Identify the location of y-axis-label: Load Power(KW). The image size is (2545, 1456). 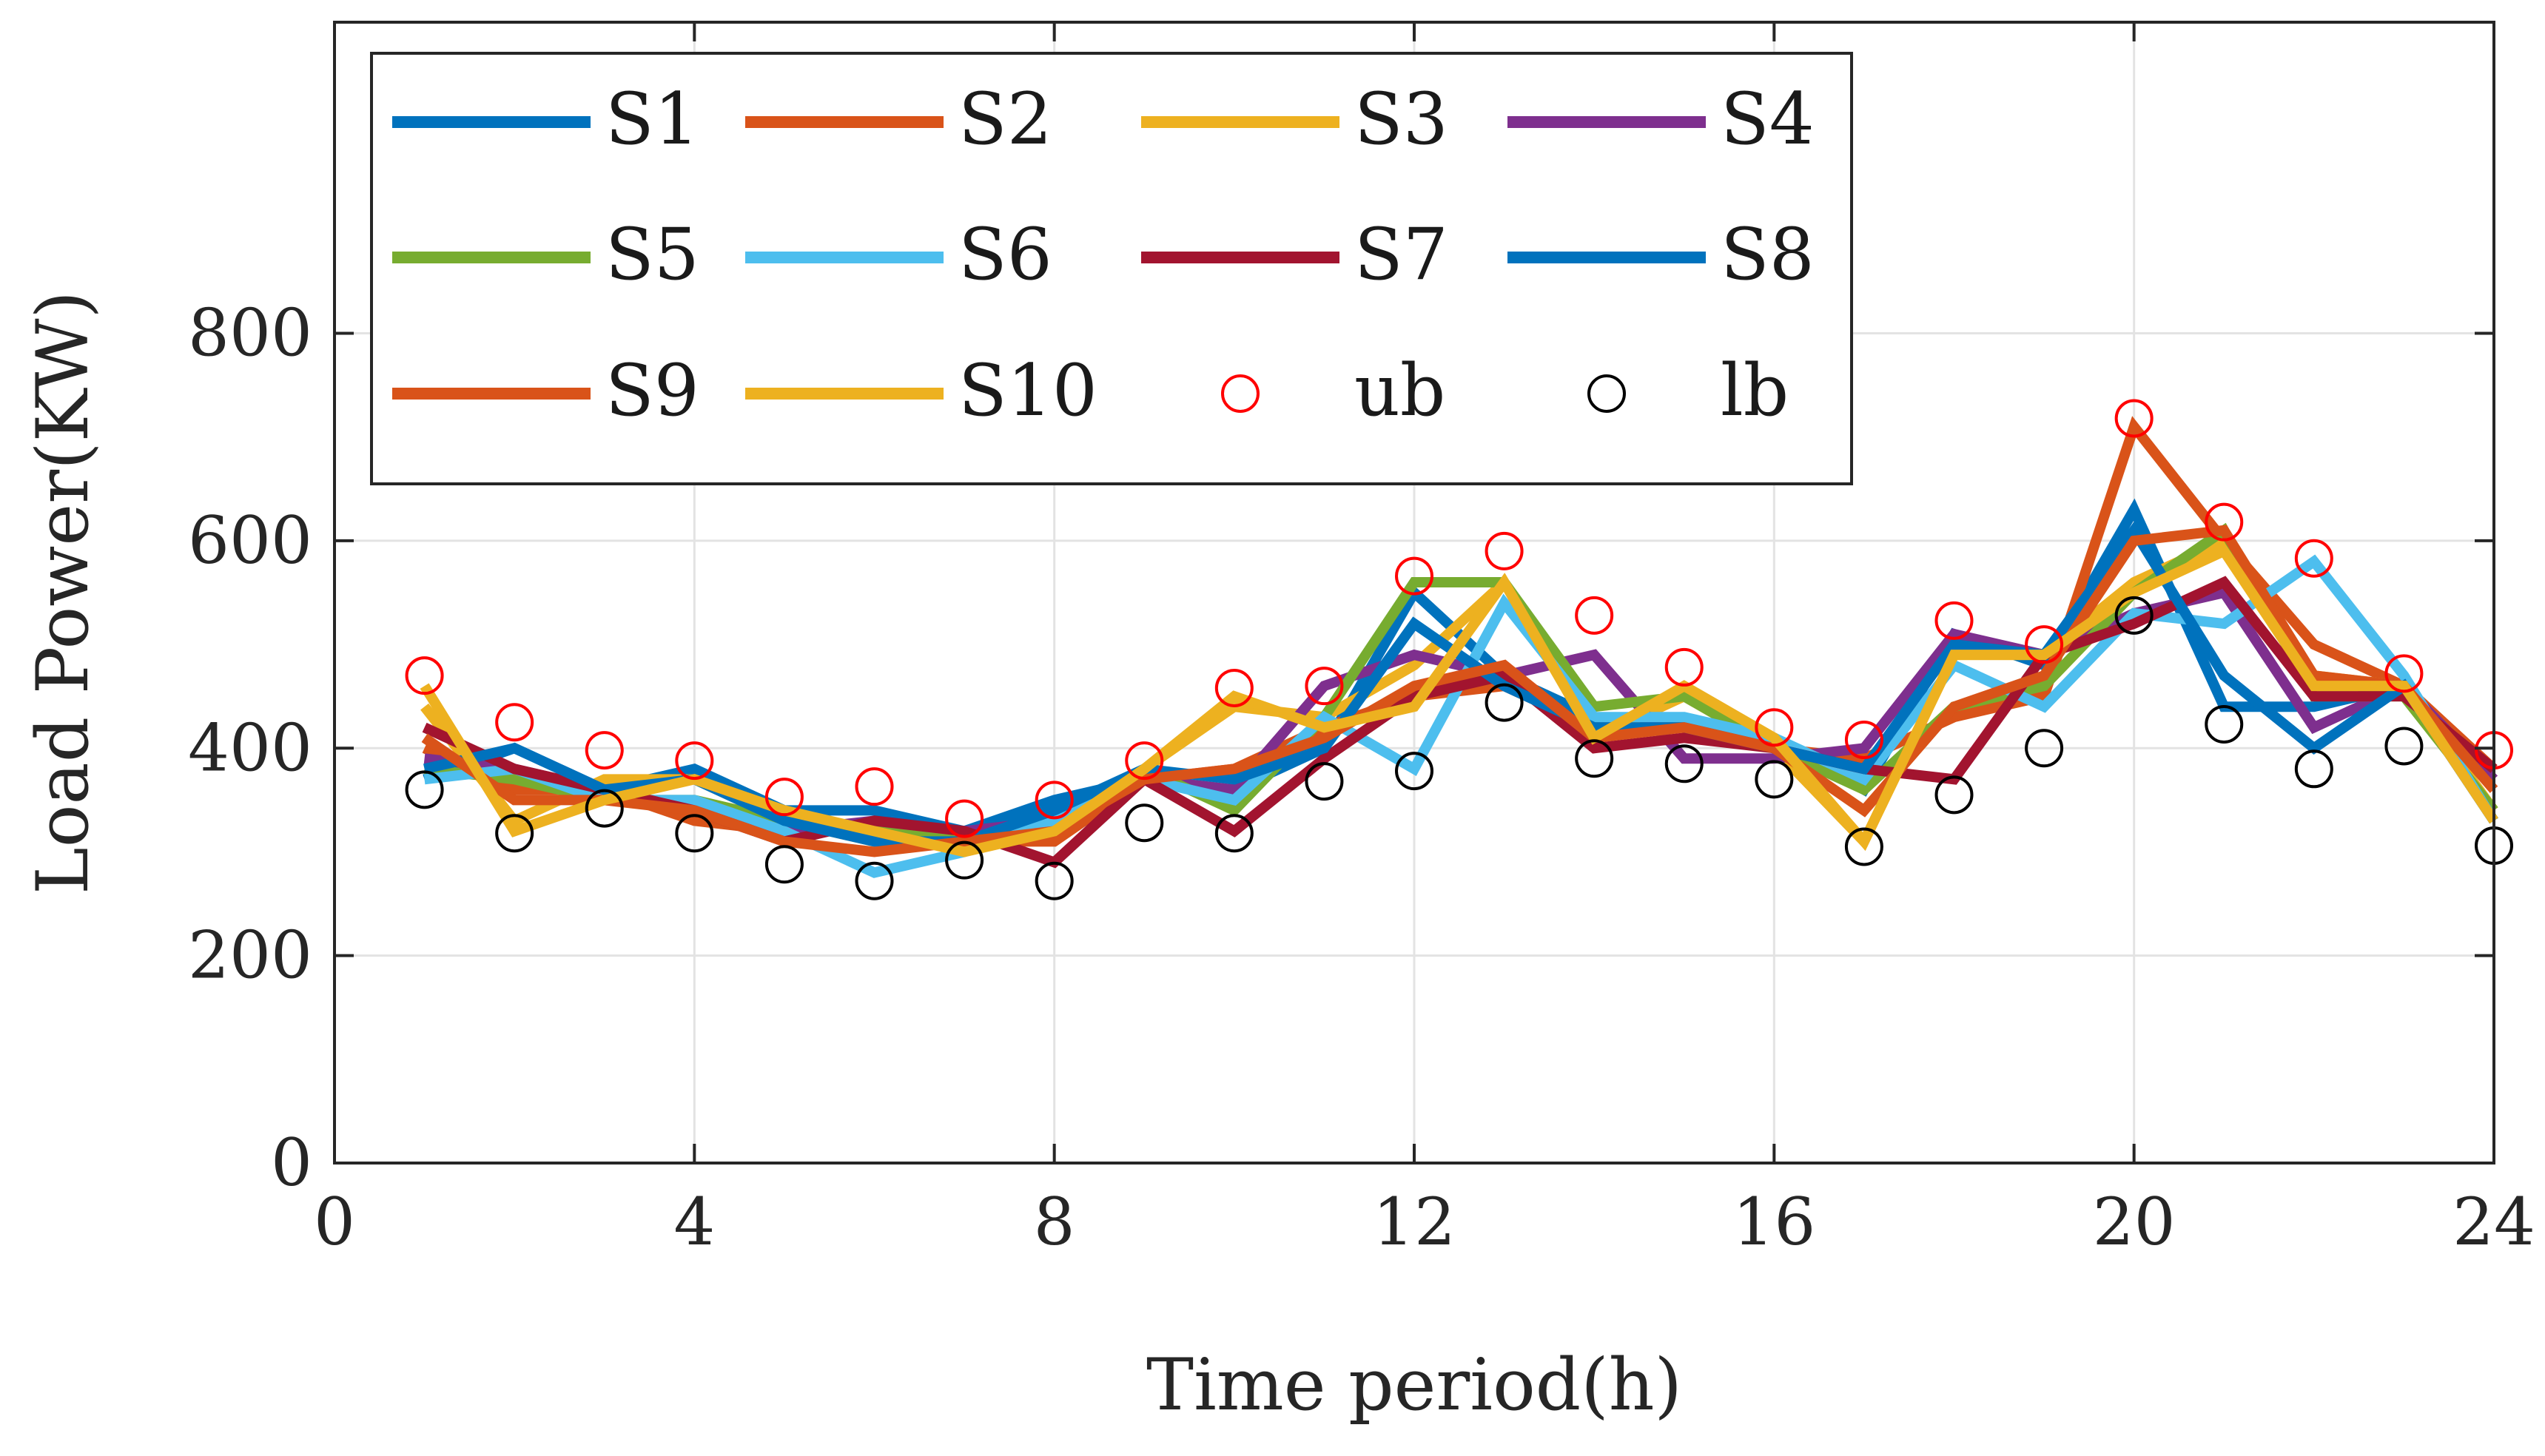
(63, 592).